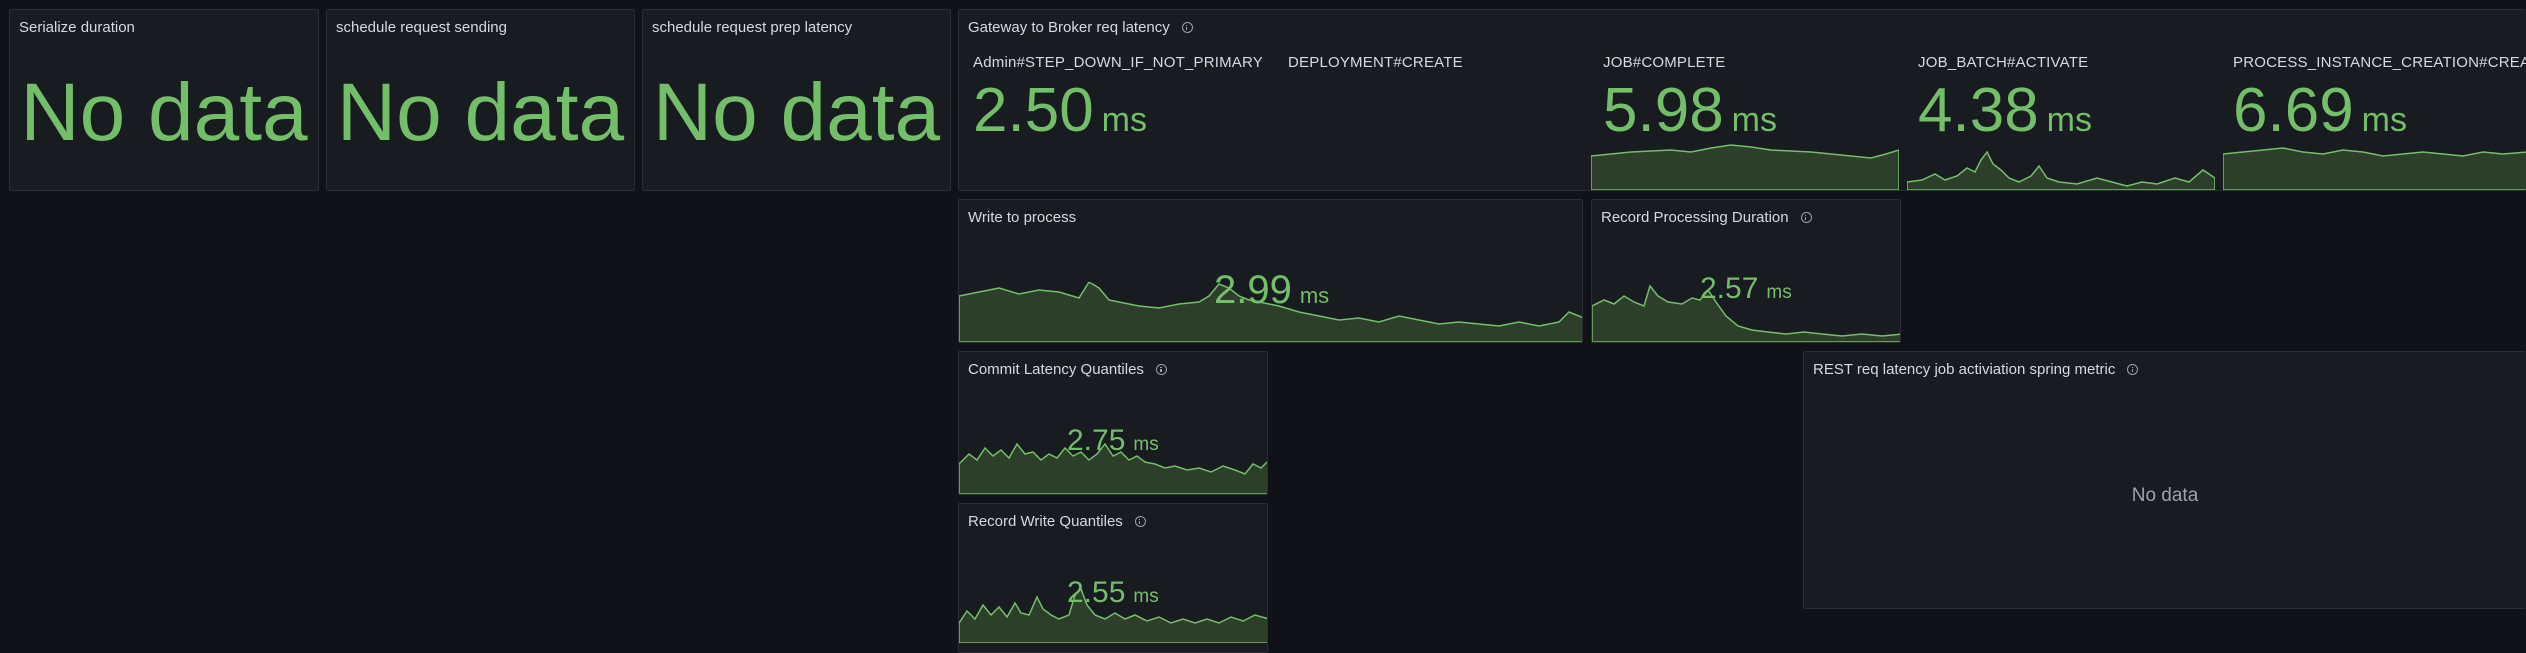 Image resolution: width=2526 pixels, height=653 pixels. I want to click on stat-number: 6.69, so click(2293, 110).